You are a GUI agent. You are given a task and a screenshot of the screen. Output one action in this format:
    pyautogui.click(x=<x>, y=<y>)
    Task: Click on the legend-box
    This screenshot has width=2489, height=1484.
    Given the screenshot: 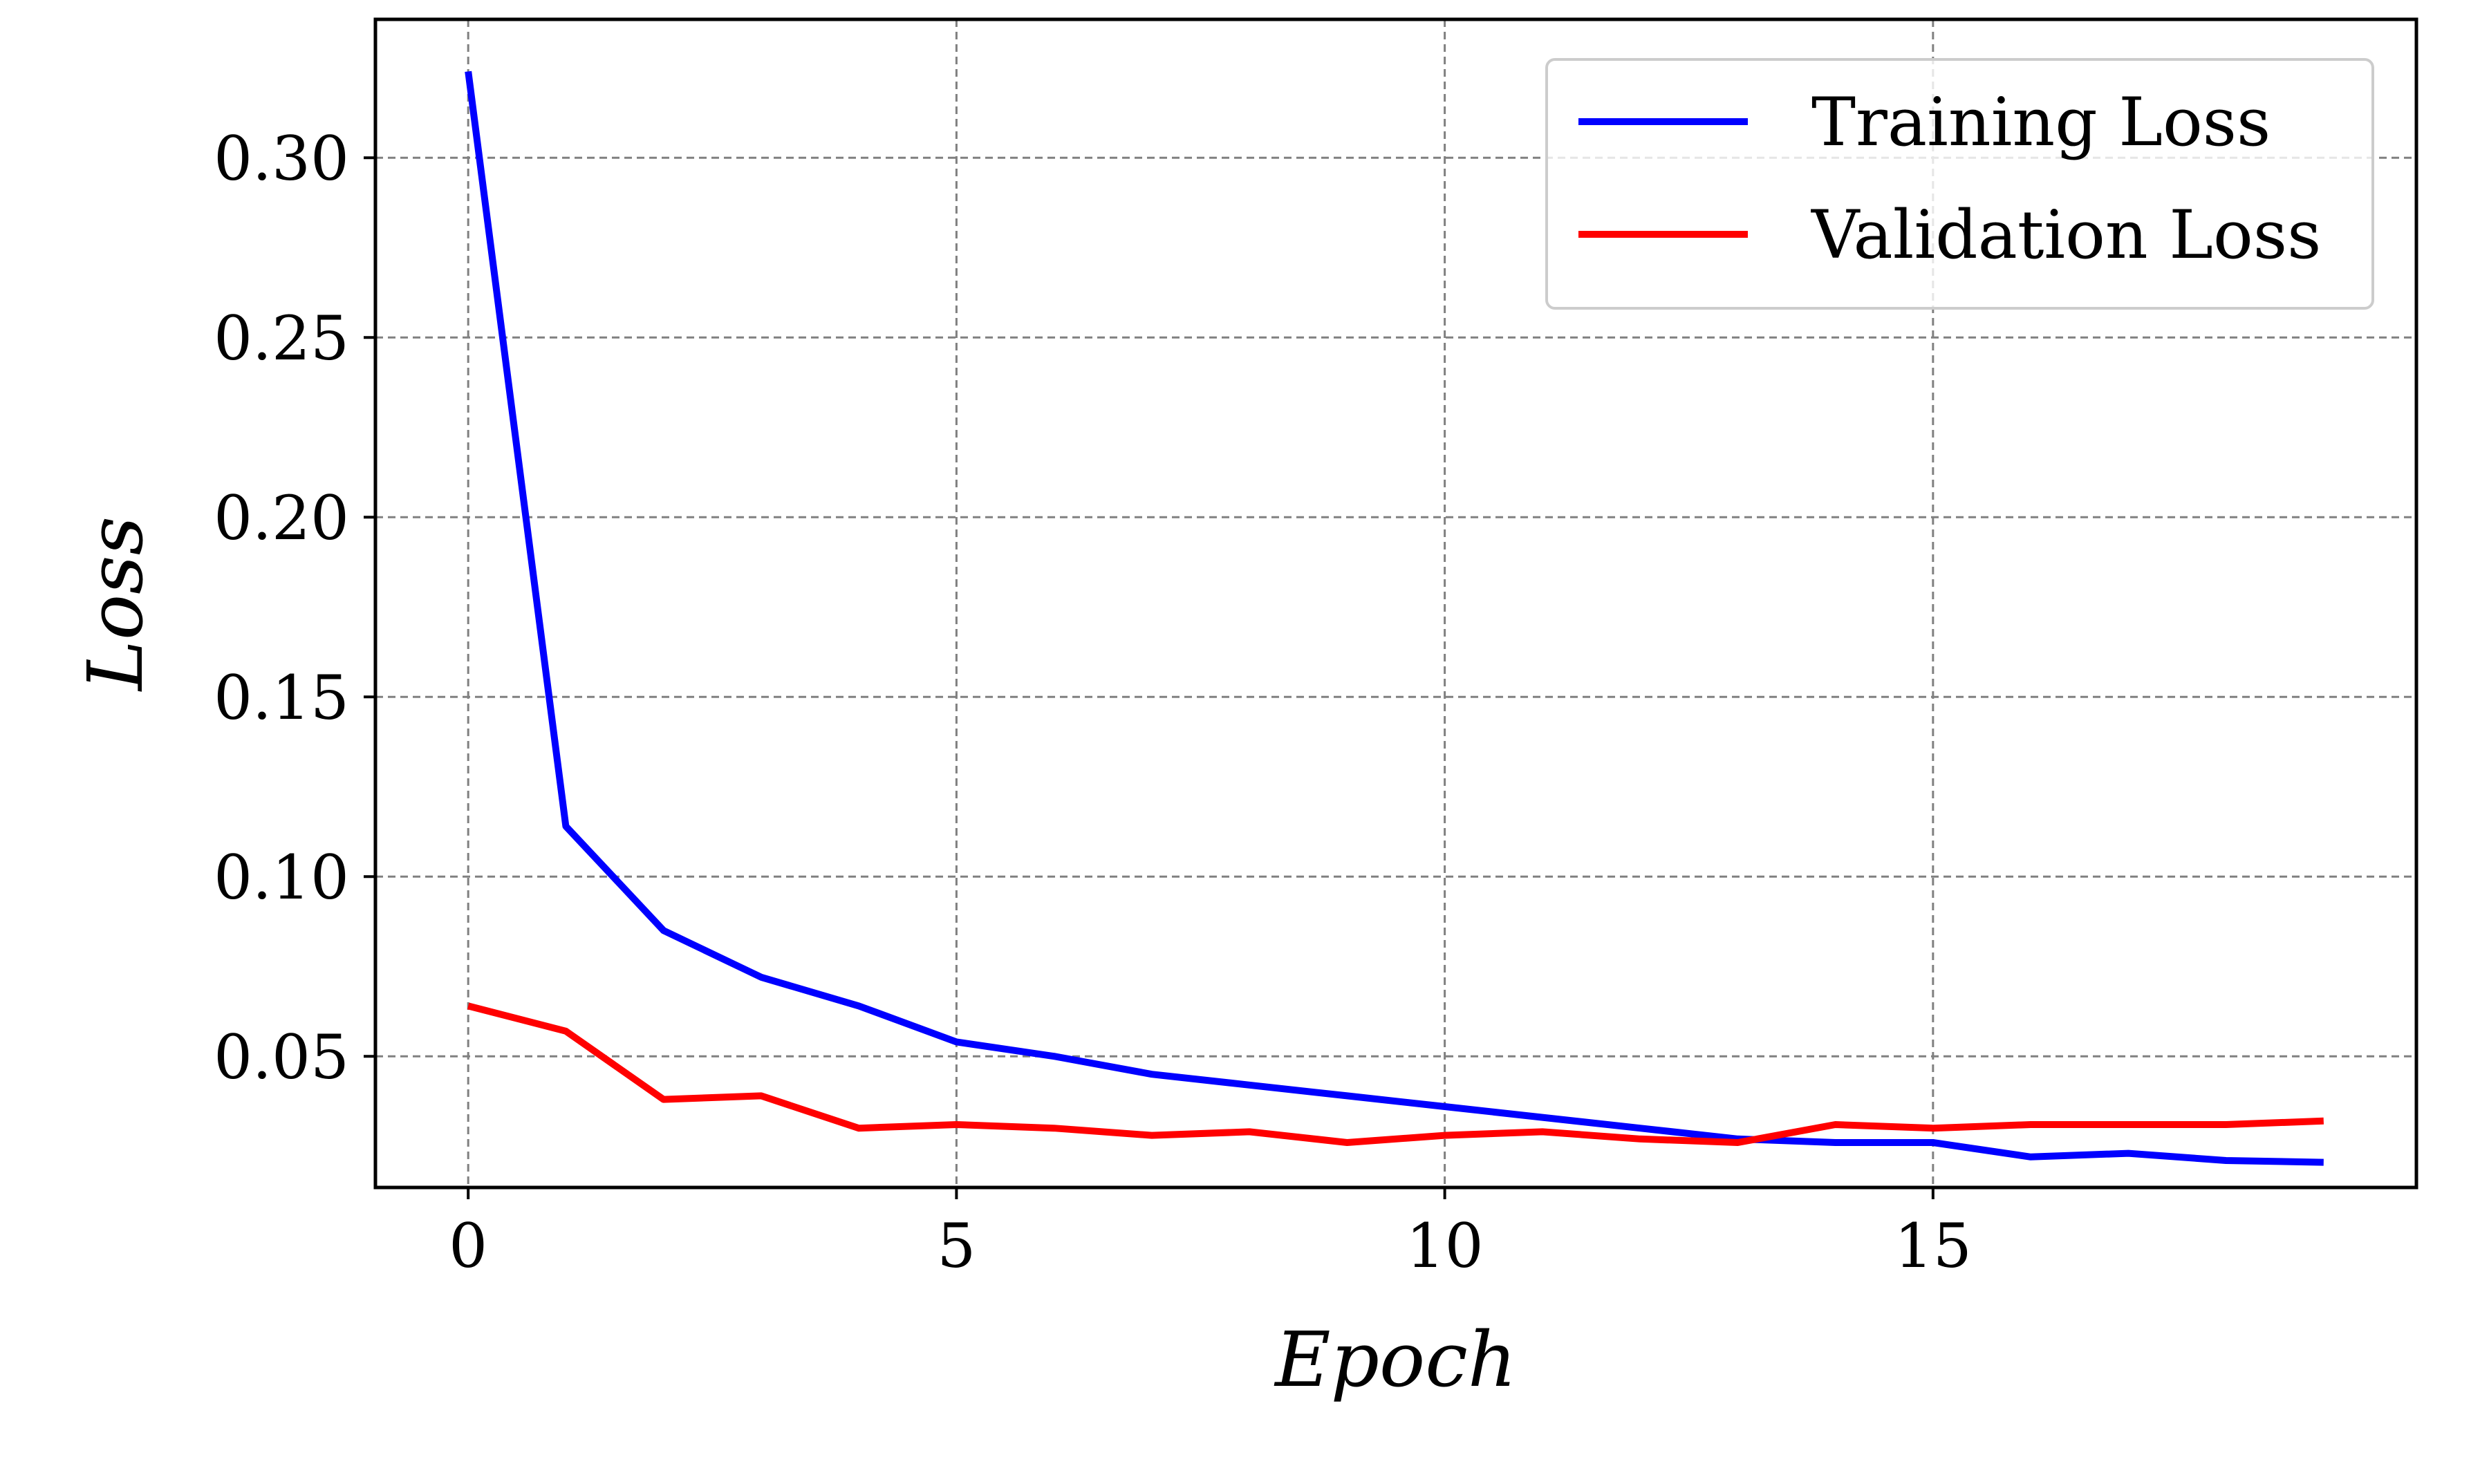 What is the action you would take?
    pyautogui.click(x=1960, y=184)
    